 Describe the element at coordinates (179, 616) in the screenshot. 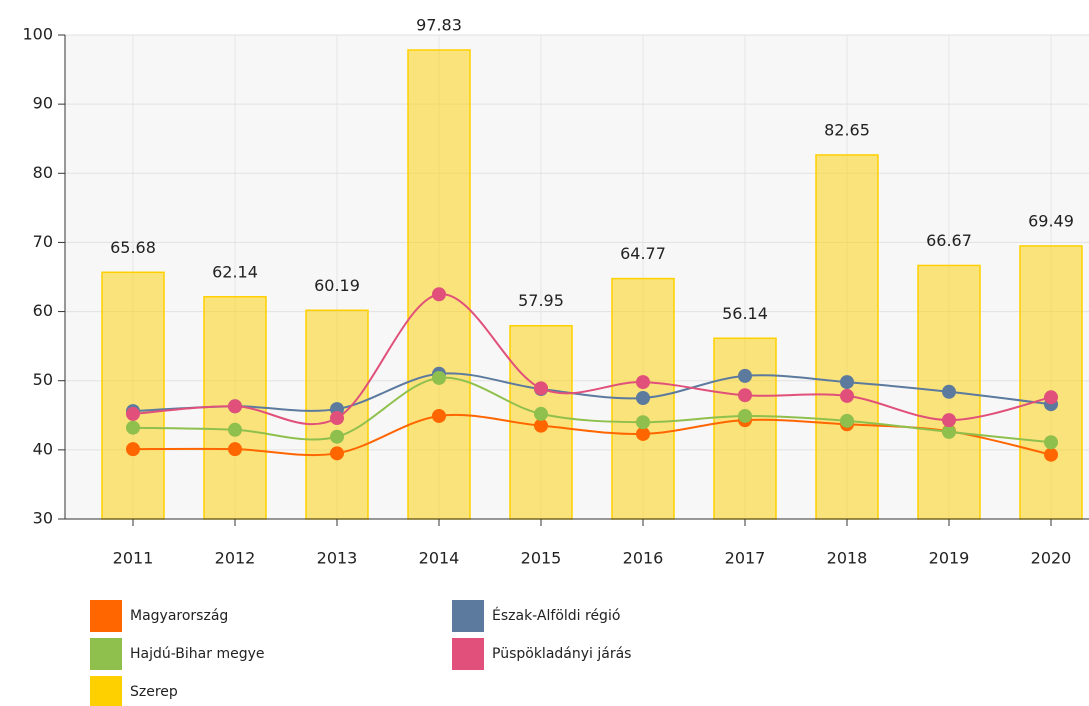

I see `legend-label: Magyarország` at that location.